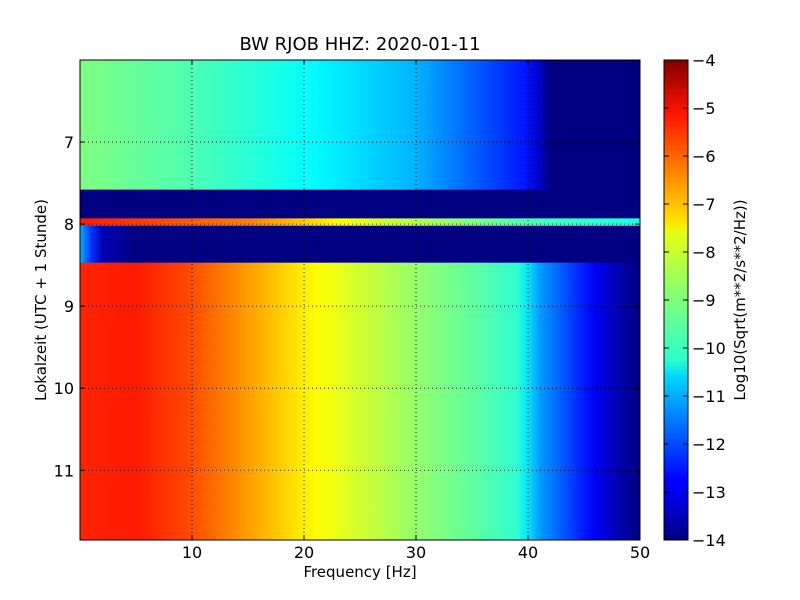 The image size is (800, 600). I want to click on colorbar-tick-label: −4, so click(704, 60).